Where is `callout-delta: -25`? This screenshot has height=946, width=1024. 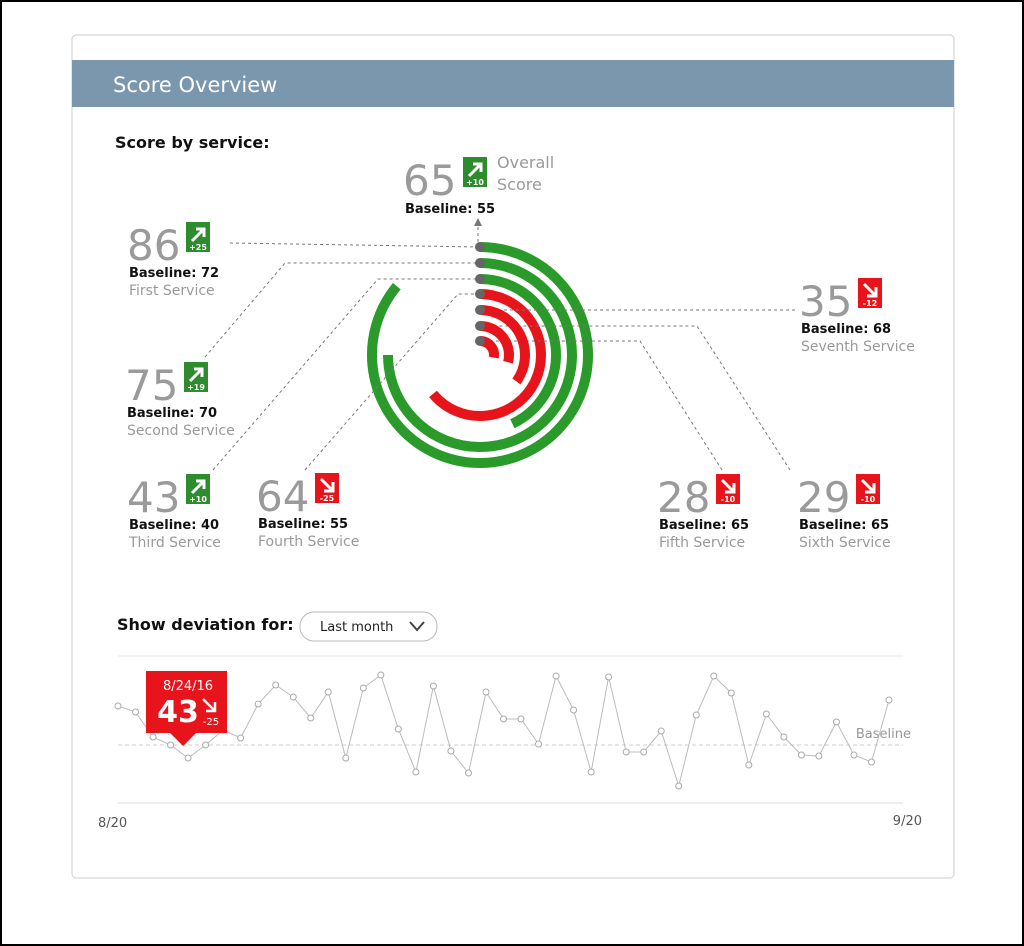
callout-delta: -25 is located at coordinates (211, 722).